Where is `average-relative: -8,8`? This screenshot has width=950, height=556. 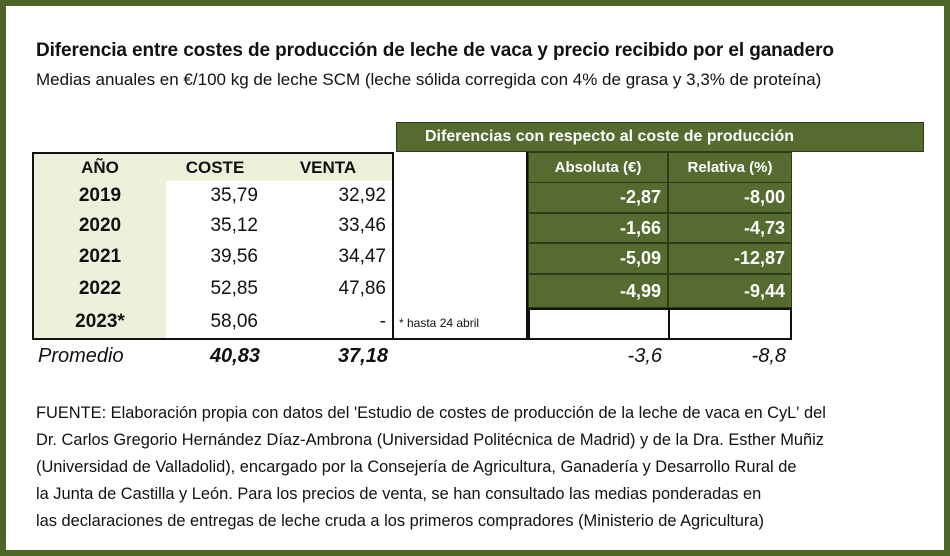
average-relative: -8,8 is located at coordinates (768, 355).